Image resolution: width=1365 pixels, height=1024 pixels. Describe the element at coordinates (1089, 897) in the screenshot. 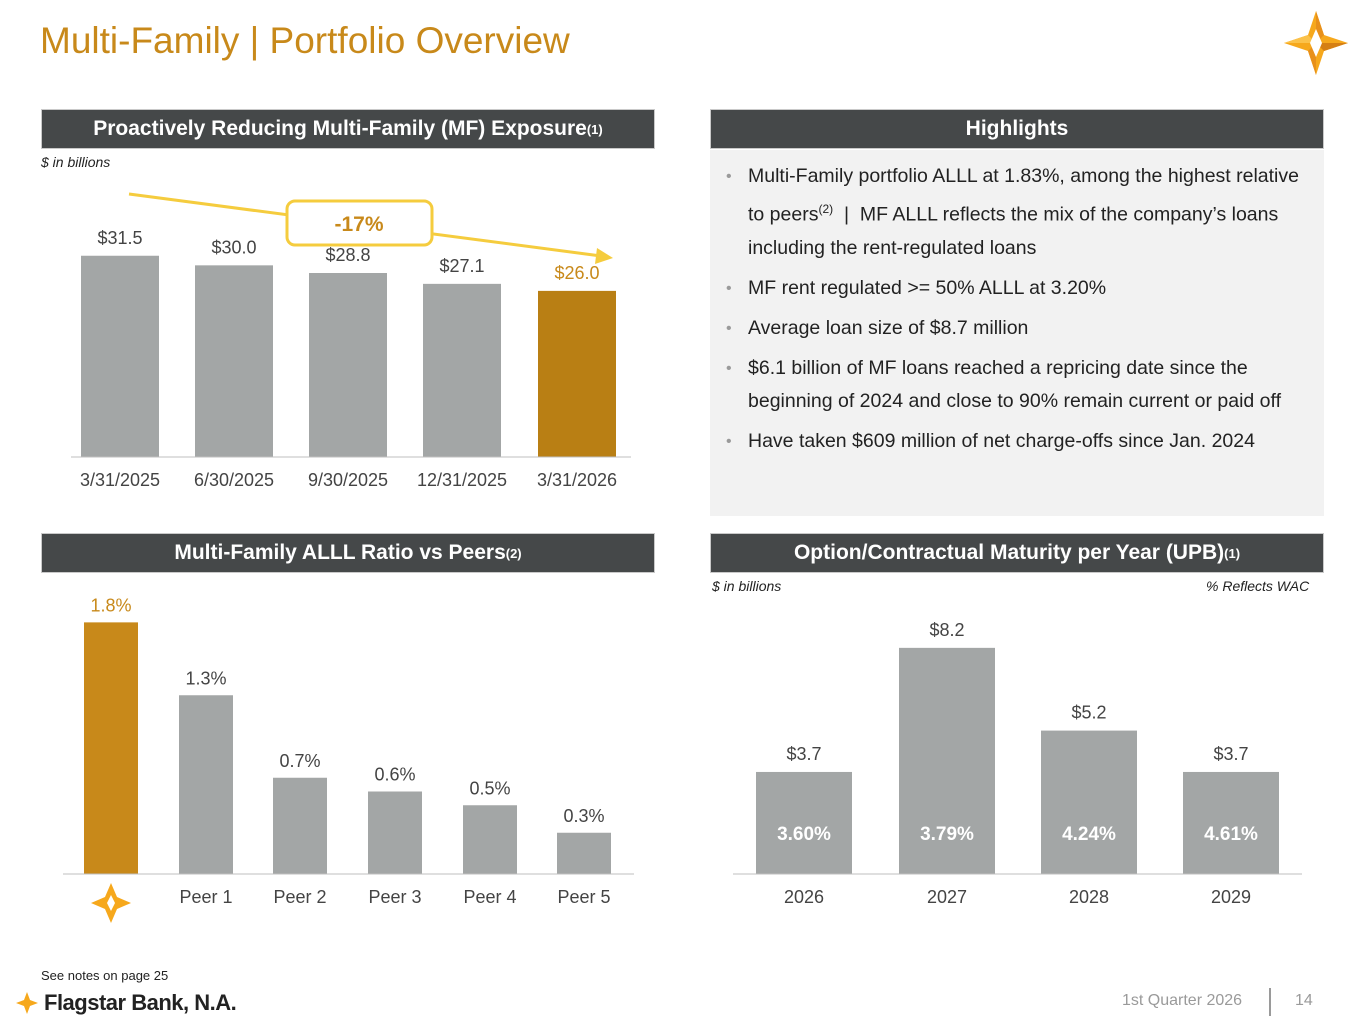

I see `x-tick-label: 2028` at that location.